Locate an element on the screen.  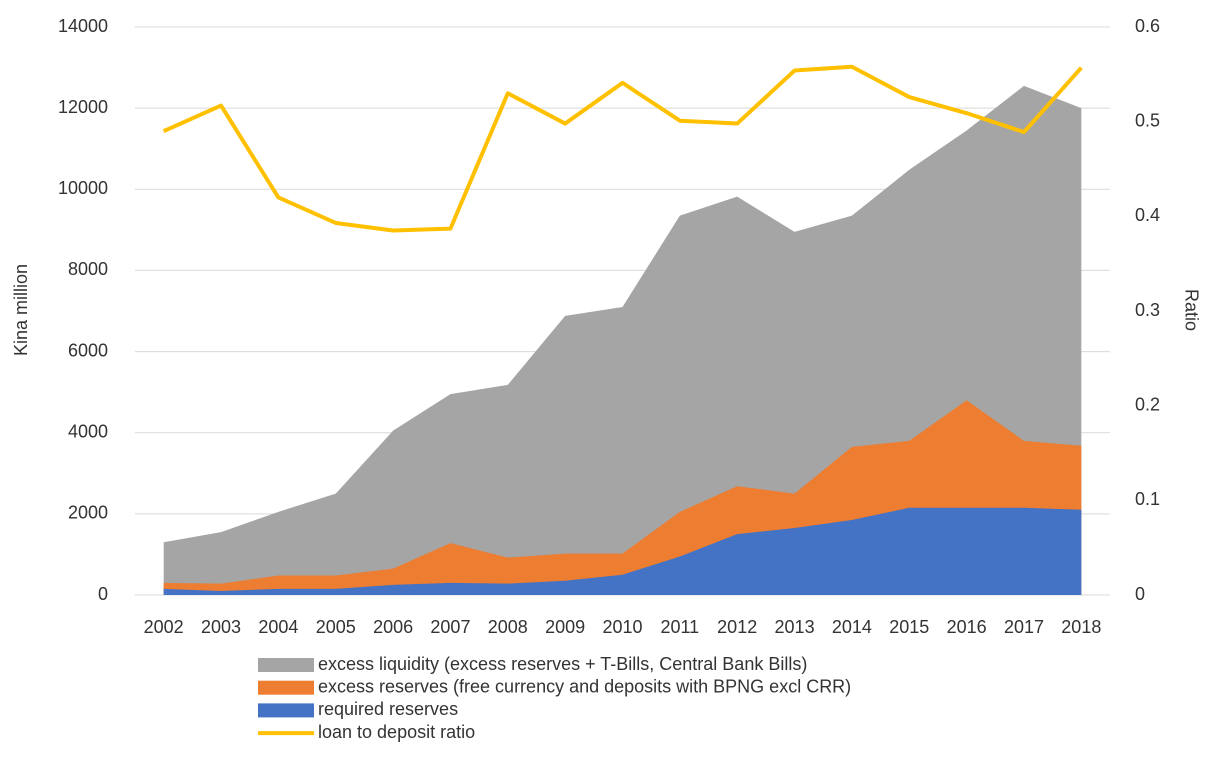
x-tick-label: 2016 is located at coordinates (967, 627).